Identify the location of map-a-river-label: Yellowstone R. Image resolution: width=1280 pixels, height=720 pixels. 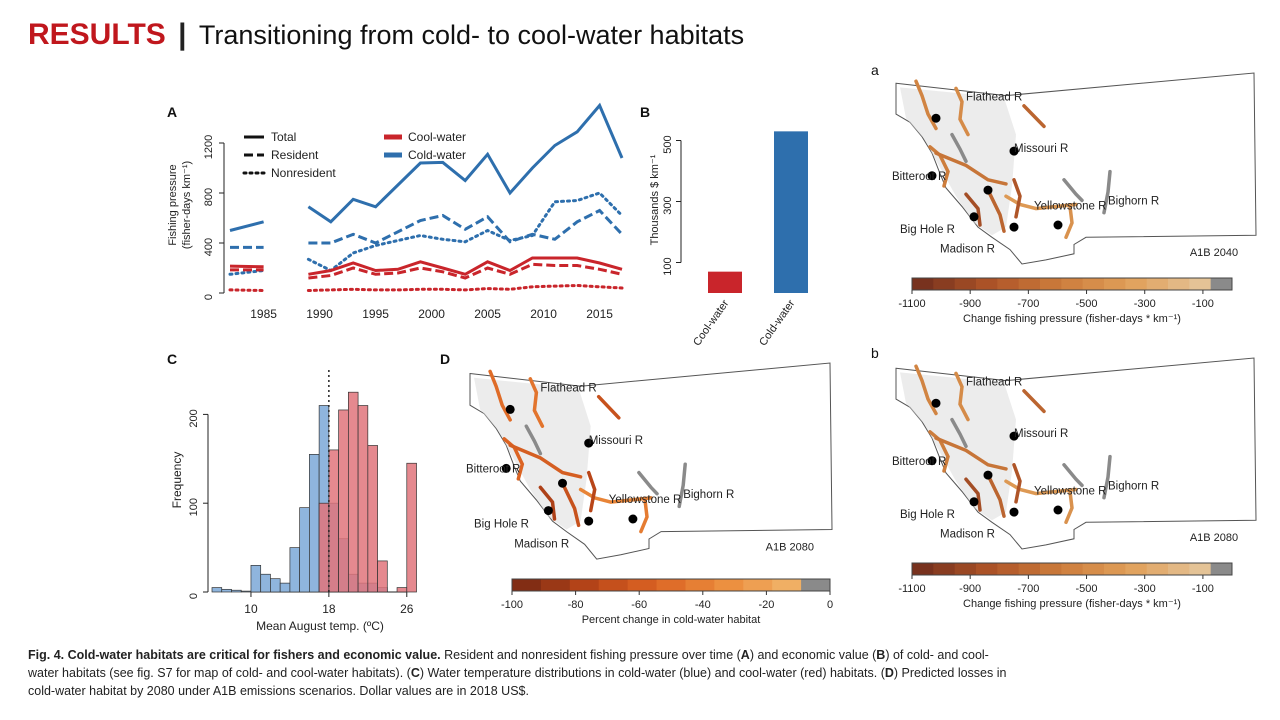
(1070, 207).